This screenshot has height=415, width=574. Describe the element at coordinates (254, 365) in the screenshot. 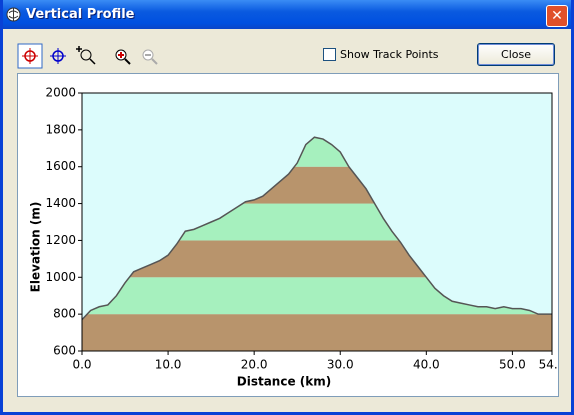

I see `x-tick-label: 20.0` at that location.